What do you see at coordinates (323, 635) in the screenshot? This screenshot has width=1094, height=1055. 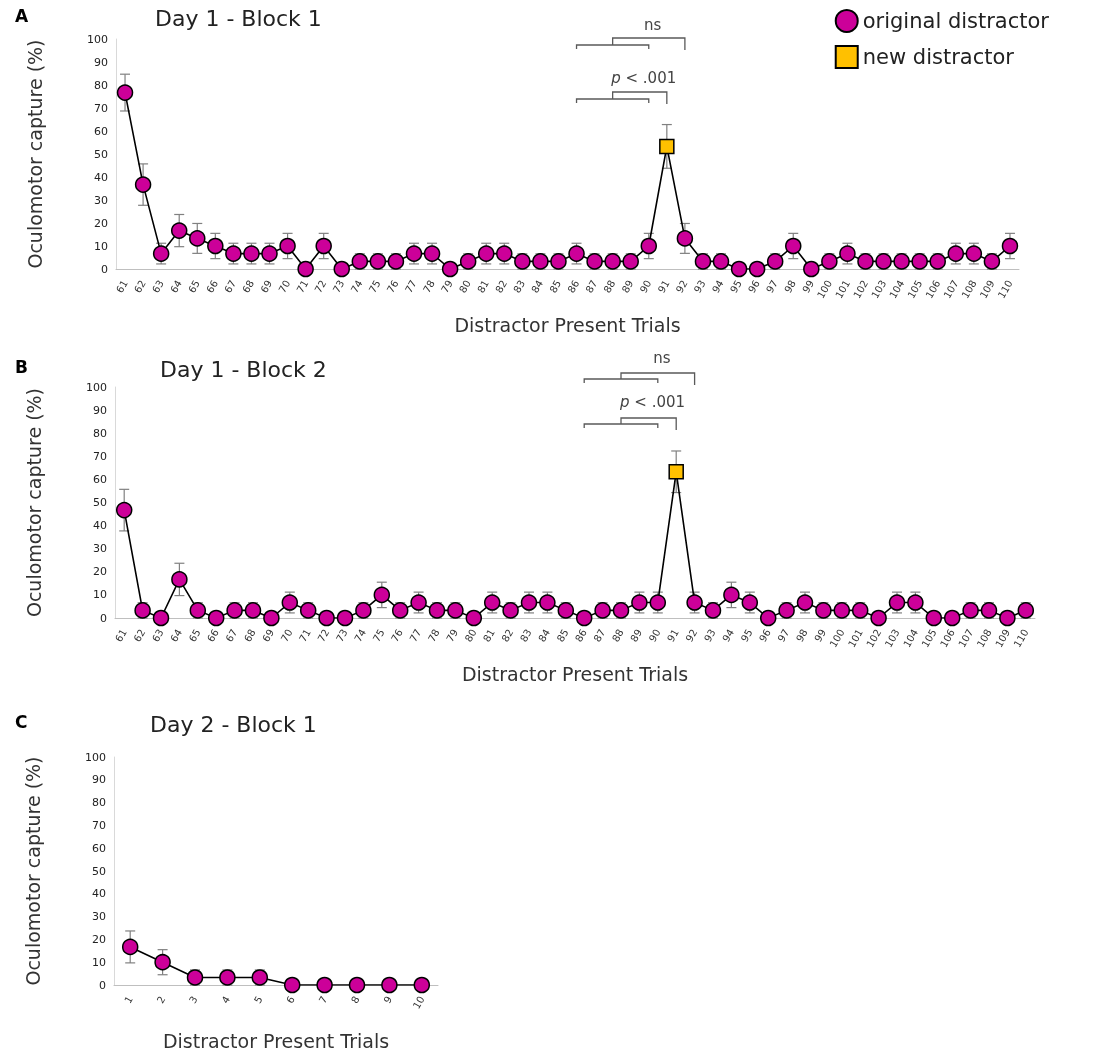 I see `x-tick-label: 72` at bounding box center [323, 635].